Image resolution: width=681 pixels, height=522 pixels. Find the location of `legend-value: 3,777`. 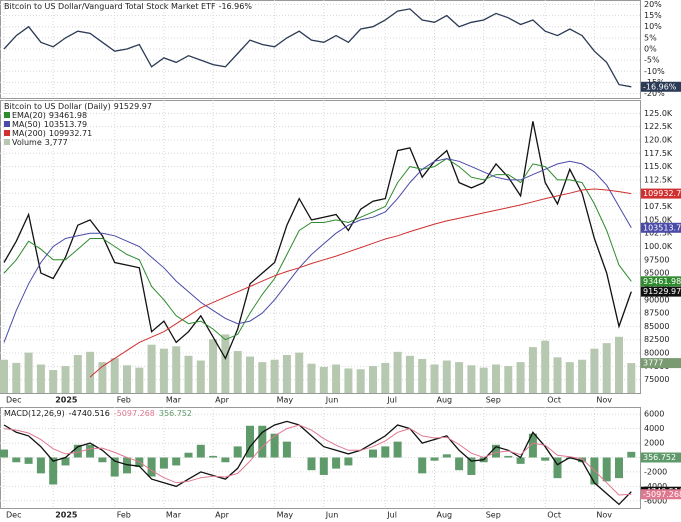

legend-value: 3,777 is located at coordinates (56, 142).